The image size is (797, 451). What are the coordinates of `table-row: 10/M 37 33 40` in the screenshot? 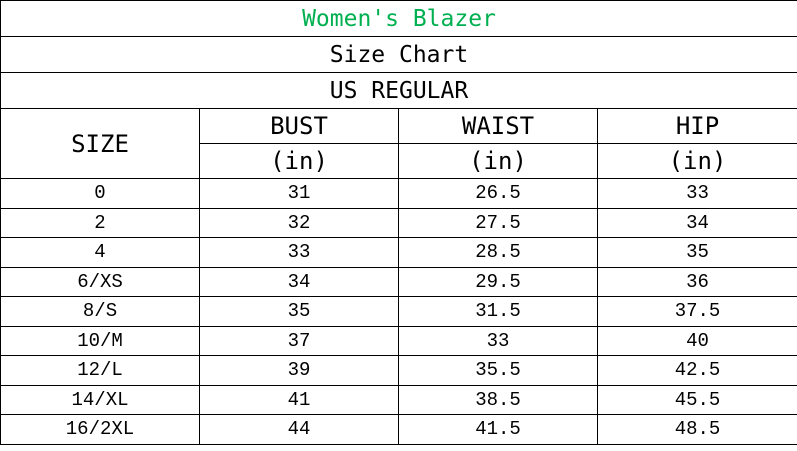 It's located at (398, 340).